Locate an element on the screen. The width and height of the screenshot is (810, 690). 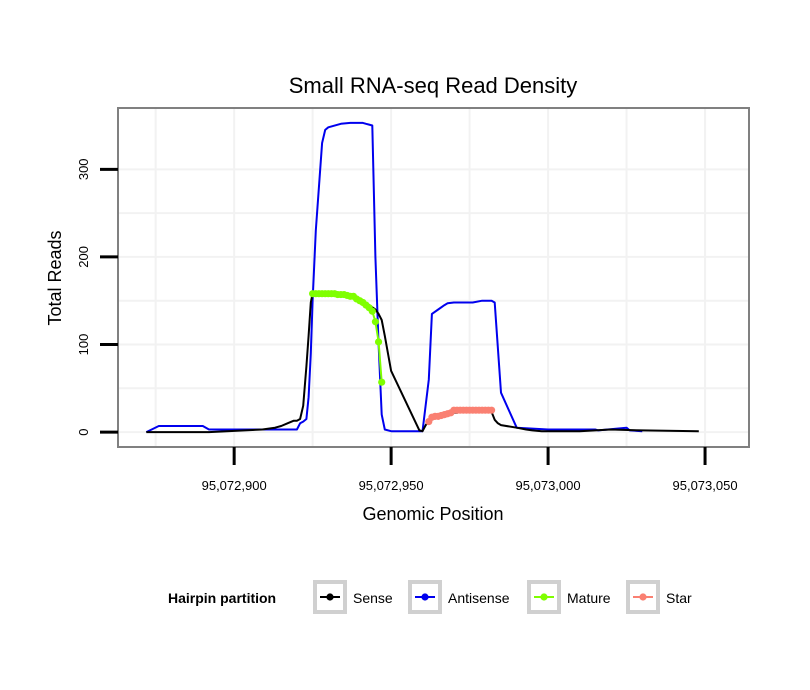
legend-item-mature: Mature is located at coordinates (569, 597).